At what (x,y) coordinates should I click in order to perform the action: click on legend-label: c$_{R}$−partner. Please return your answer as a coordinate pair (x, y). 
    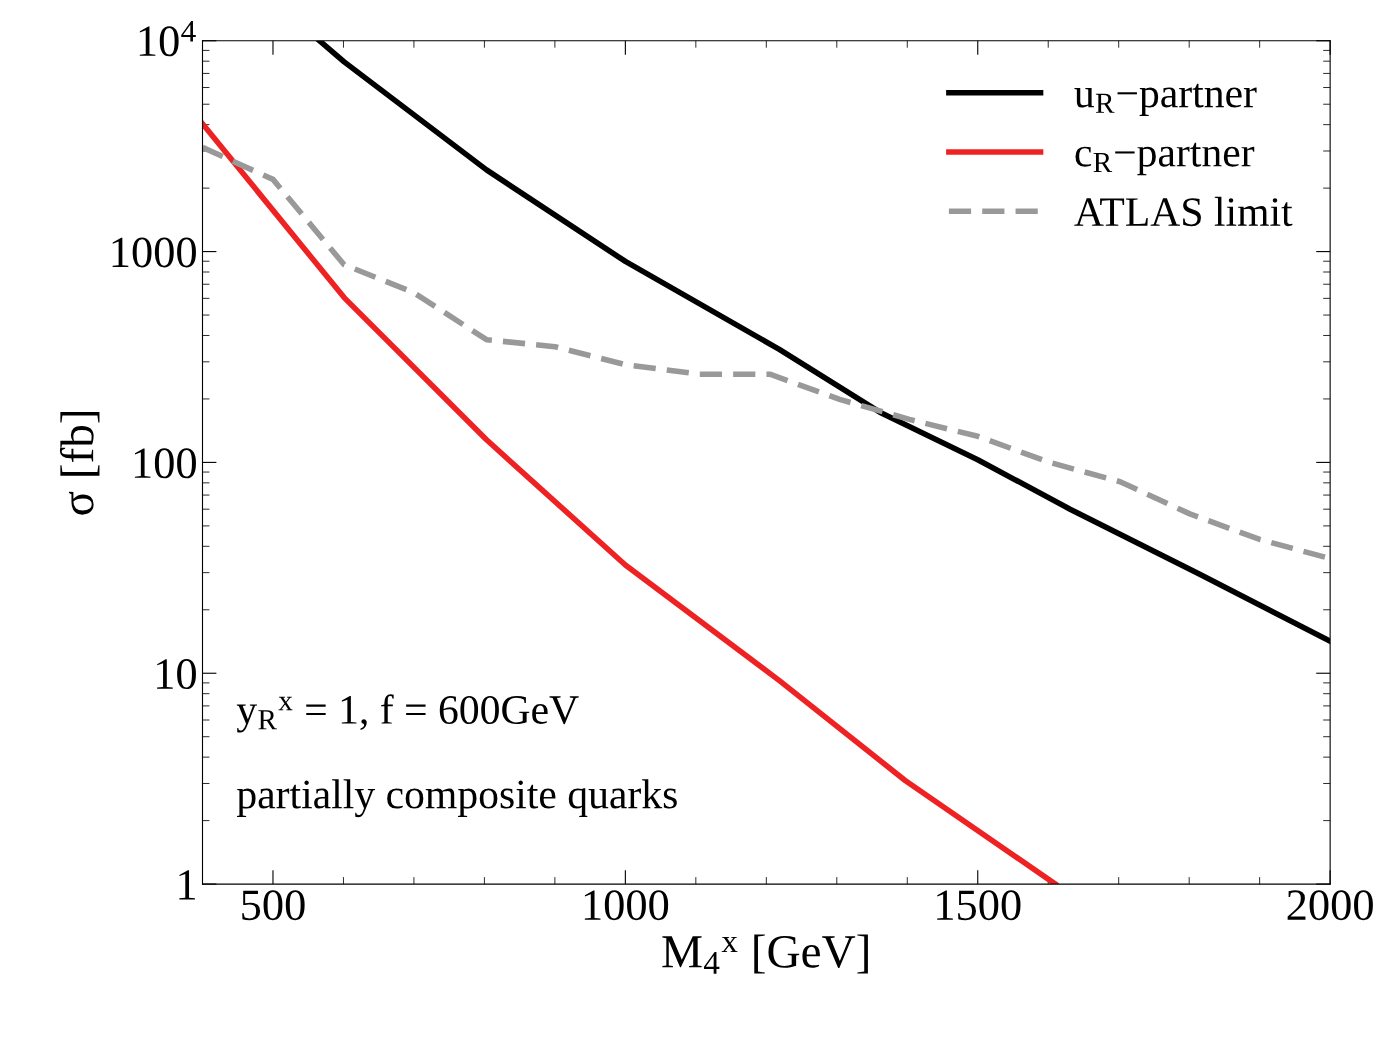
    Looking at the image, I should click on (1165, 159).